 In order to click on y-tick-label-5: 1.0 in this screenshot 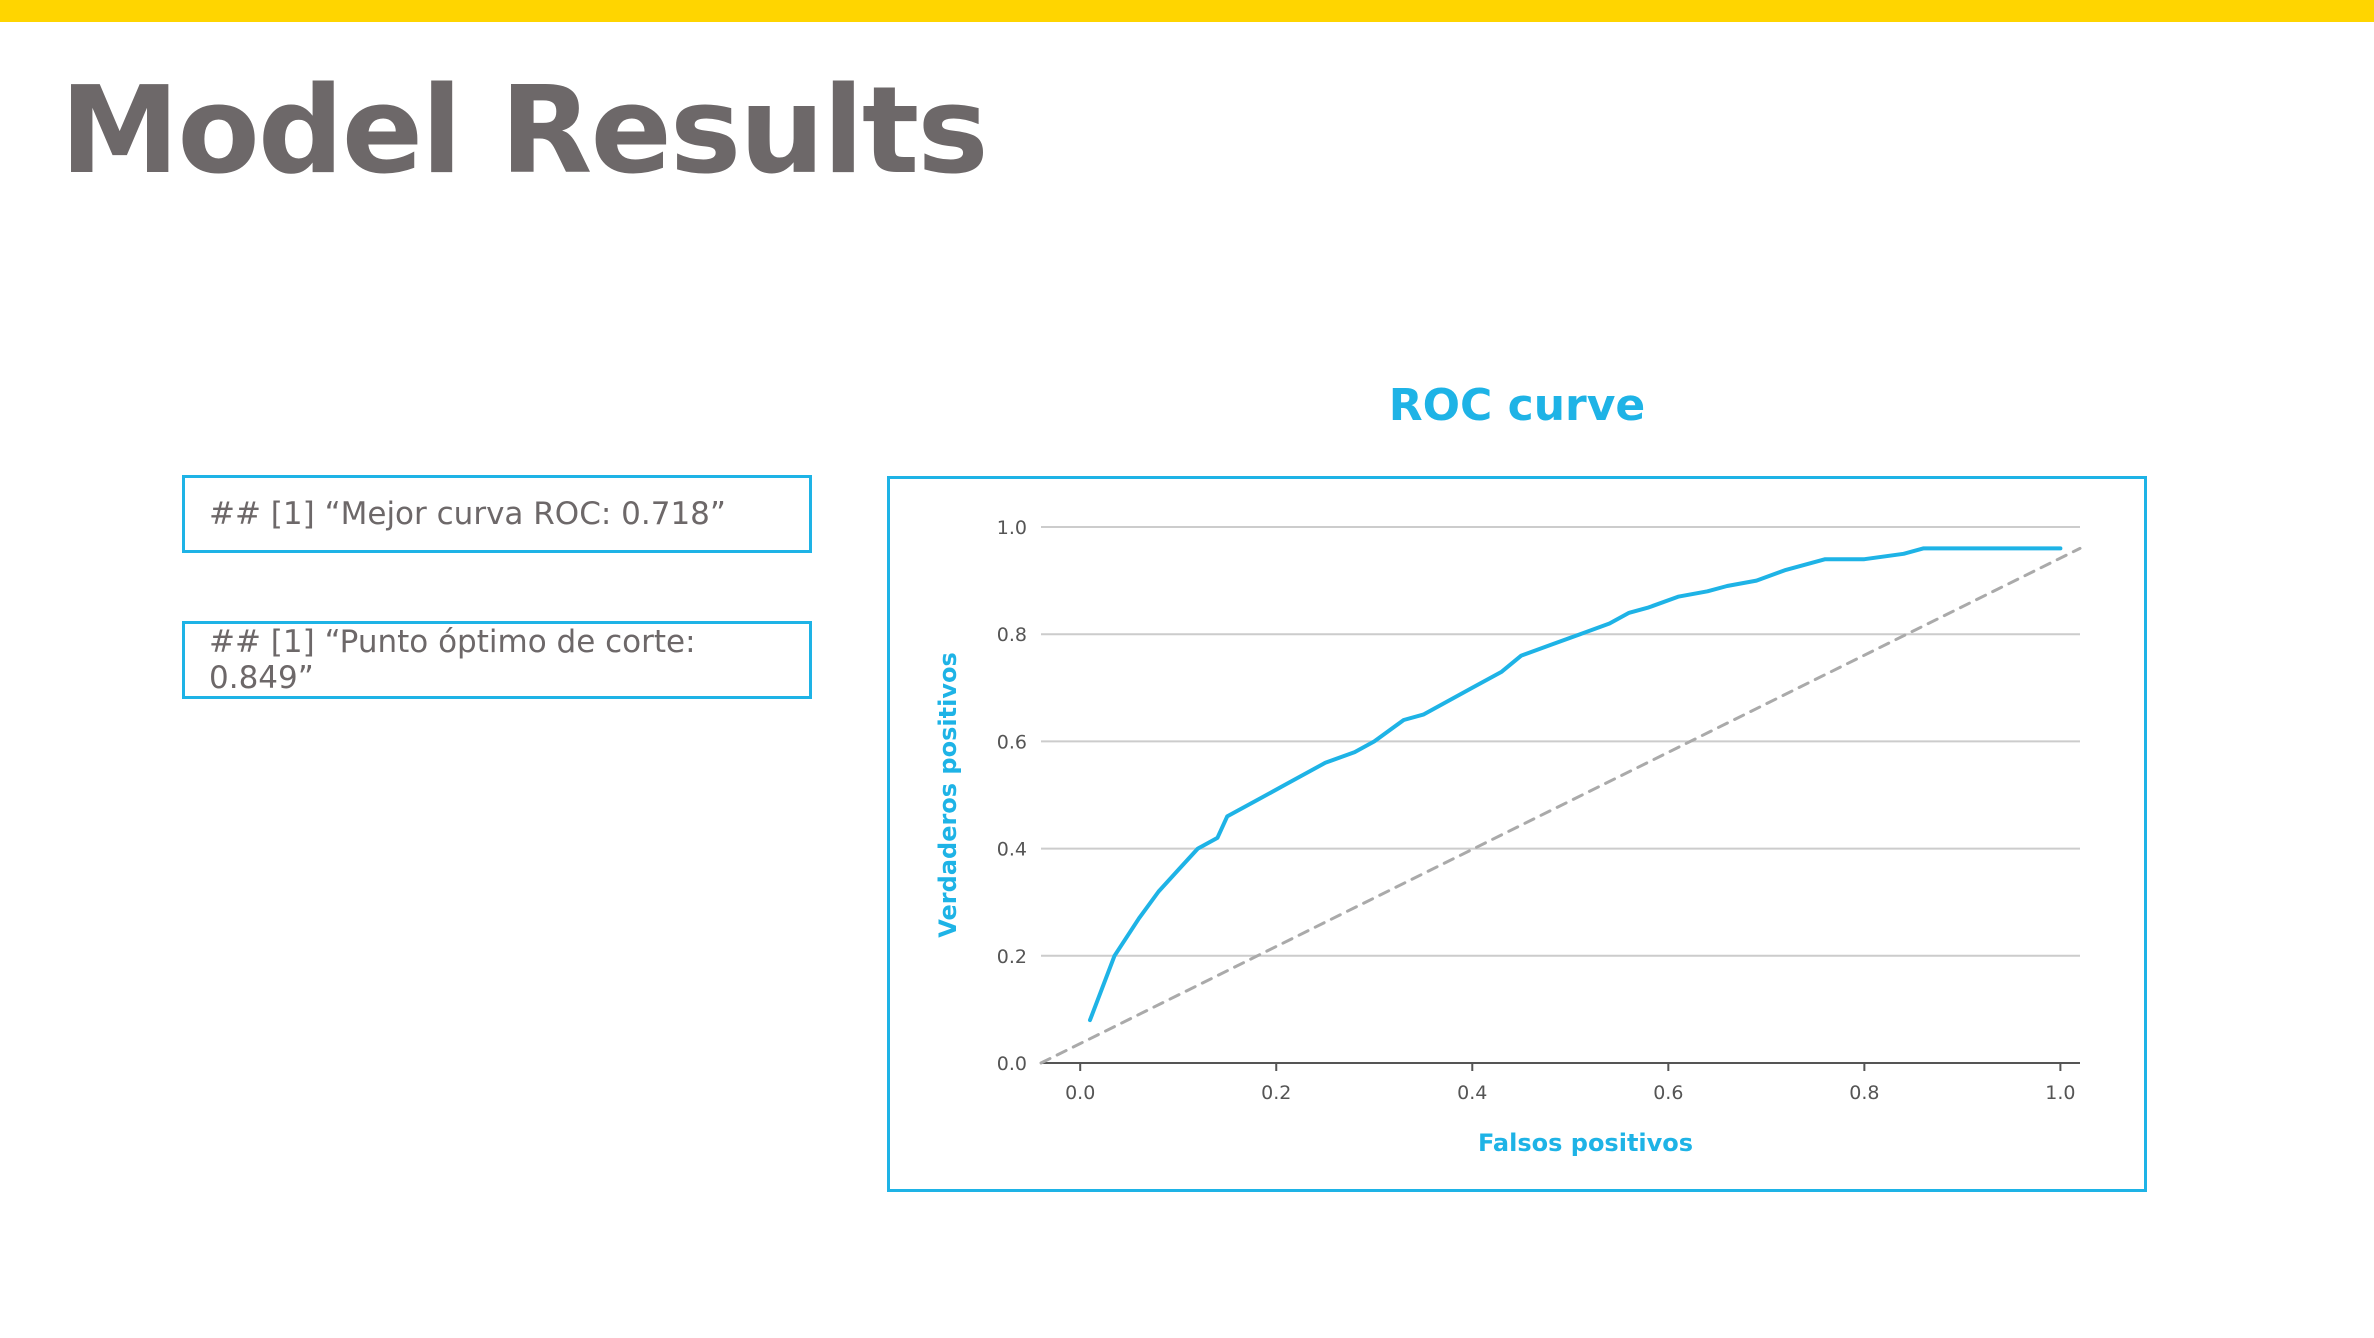, I will do `click(1012, 528)`.